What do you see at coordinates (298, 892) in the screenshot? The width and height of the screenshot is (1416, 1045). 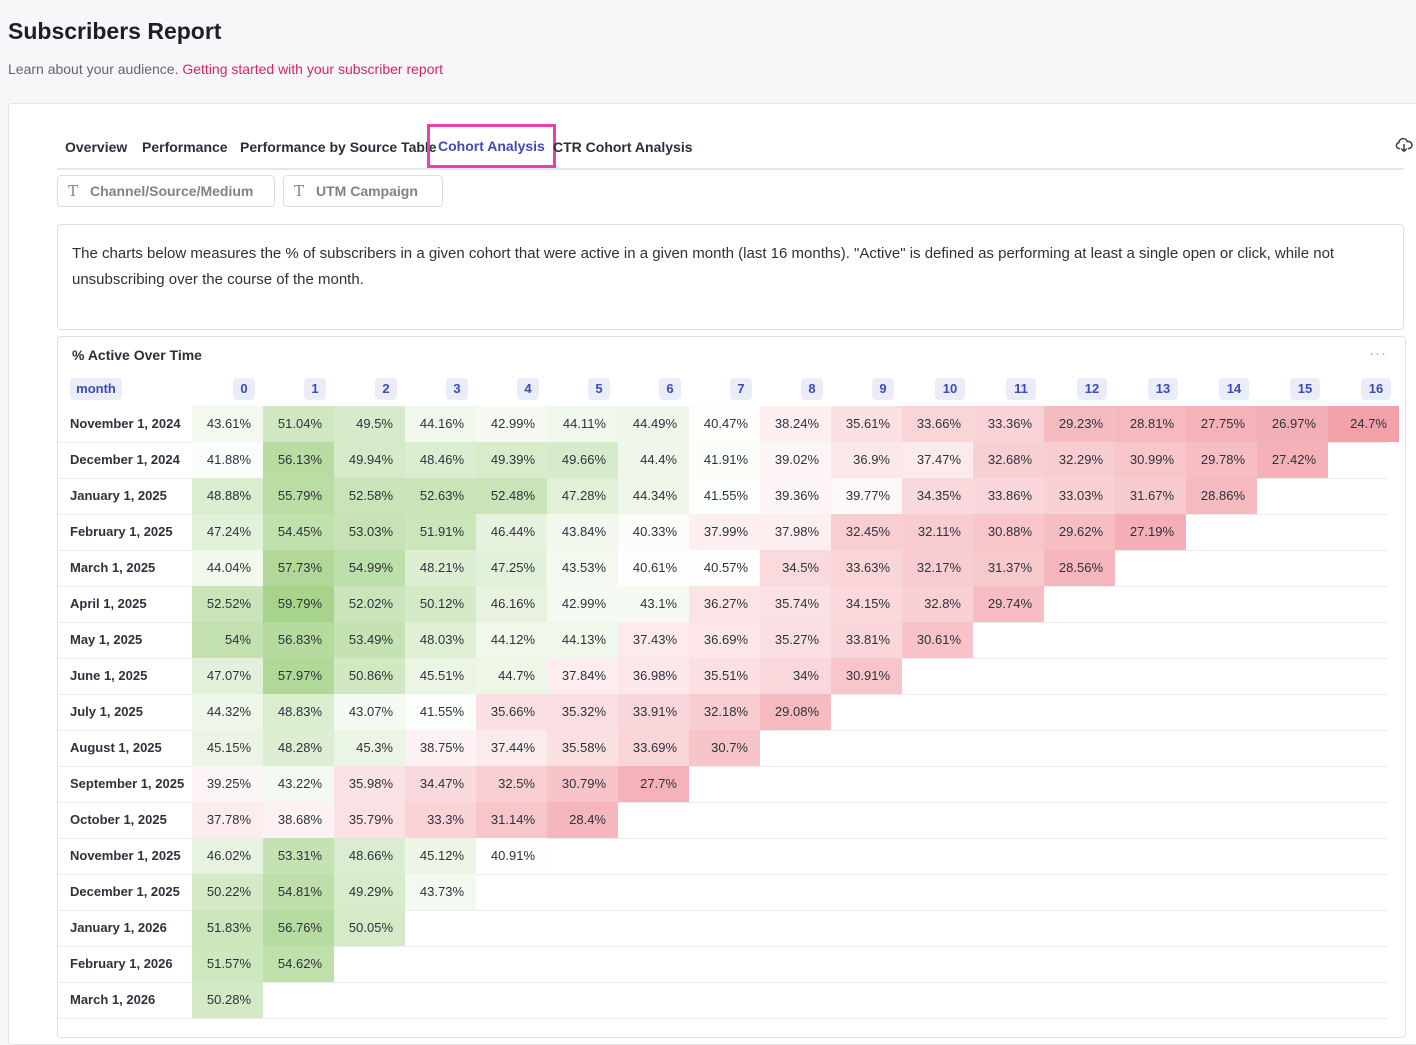 I see `heatmap-cell: 54.81%` at bounding box center [298, 892].